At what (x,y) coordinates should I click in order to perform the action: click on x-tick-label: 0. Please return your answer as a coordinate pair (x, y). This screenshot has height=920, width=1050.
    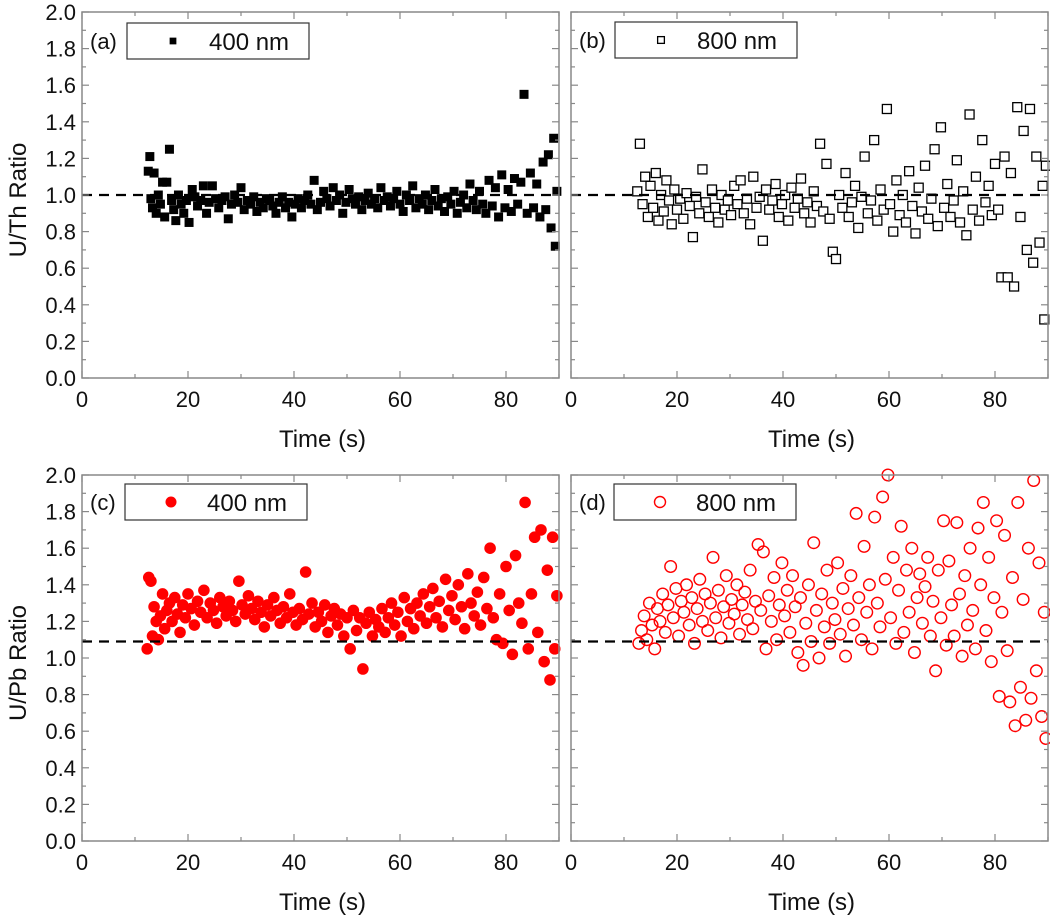
    Looking at the image, I should click on (571, 399).